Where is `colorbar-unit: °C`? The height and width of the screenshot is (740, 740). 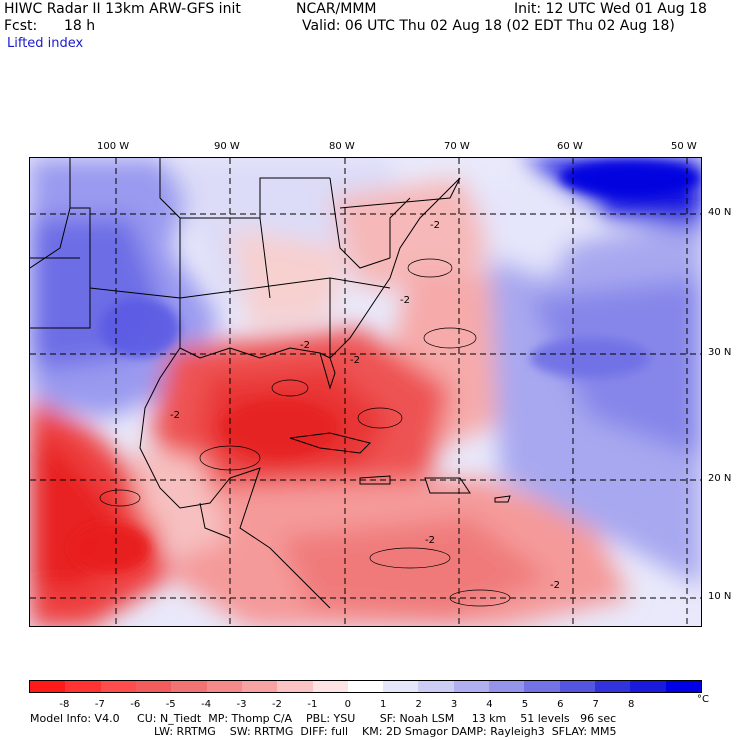 colorbar-unit: °C is located at coordinates (703, 699).